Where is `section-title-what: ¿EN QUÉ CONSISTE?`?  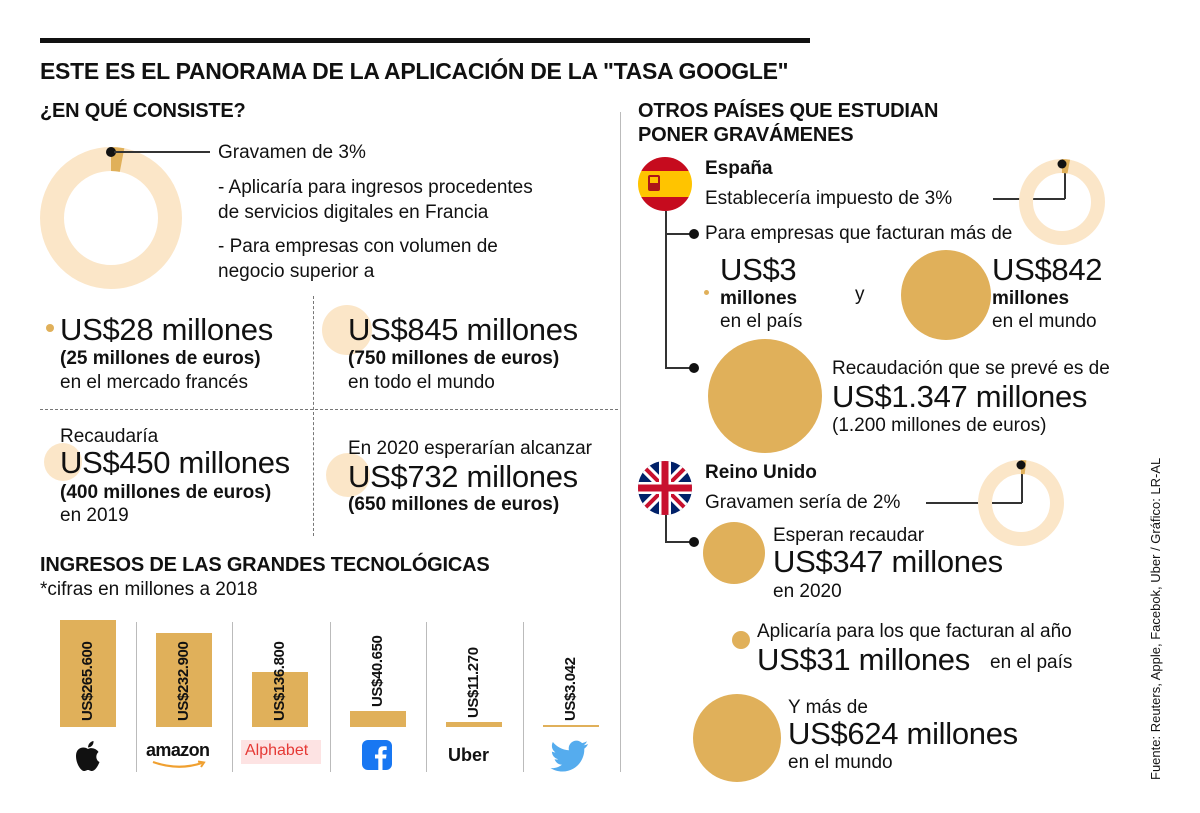 section-title-what: ¿EN QUÉ CONSISTE? is located at coordinates (143, 111).